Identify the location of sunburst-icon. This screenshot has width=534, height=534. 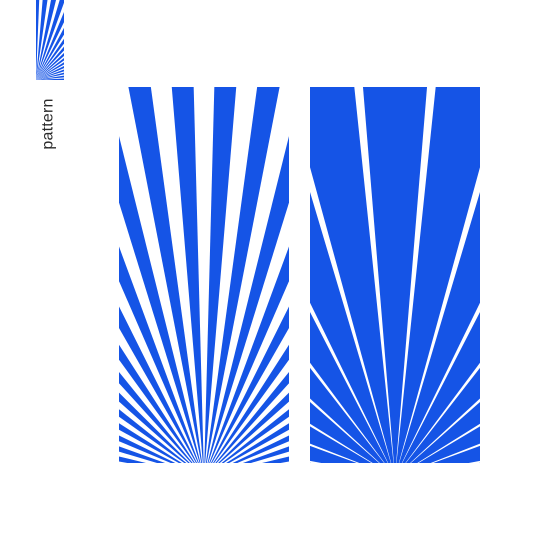
(50, 40).